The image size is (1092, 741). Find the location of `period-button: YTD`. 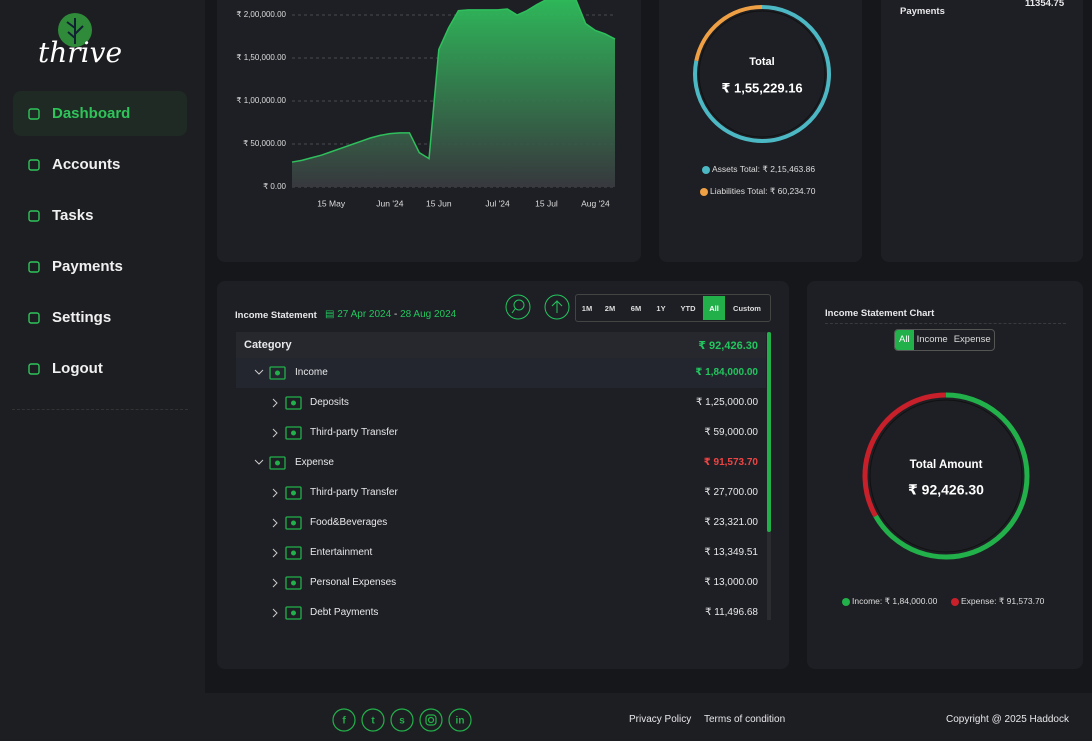

period-button: YTD is located at coordinates (688, 308).